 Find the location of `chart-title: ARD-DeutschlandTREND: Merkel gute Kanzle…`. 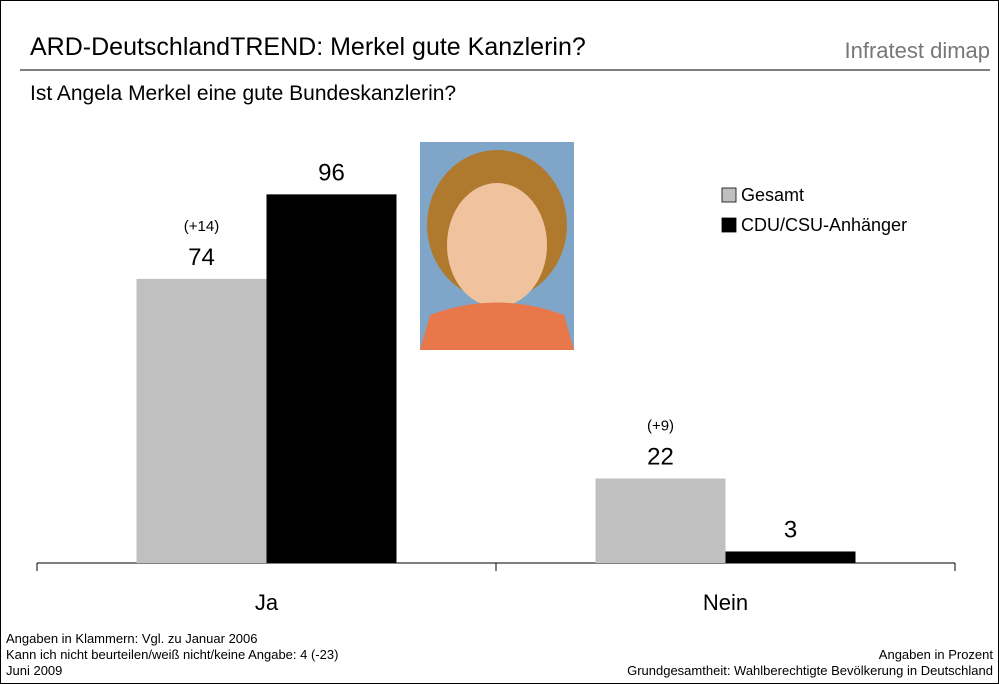

chart-title: ARD-DeutschlandTREND: Merkel gute Kanzle… is located at coordinates (308, 47).